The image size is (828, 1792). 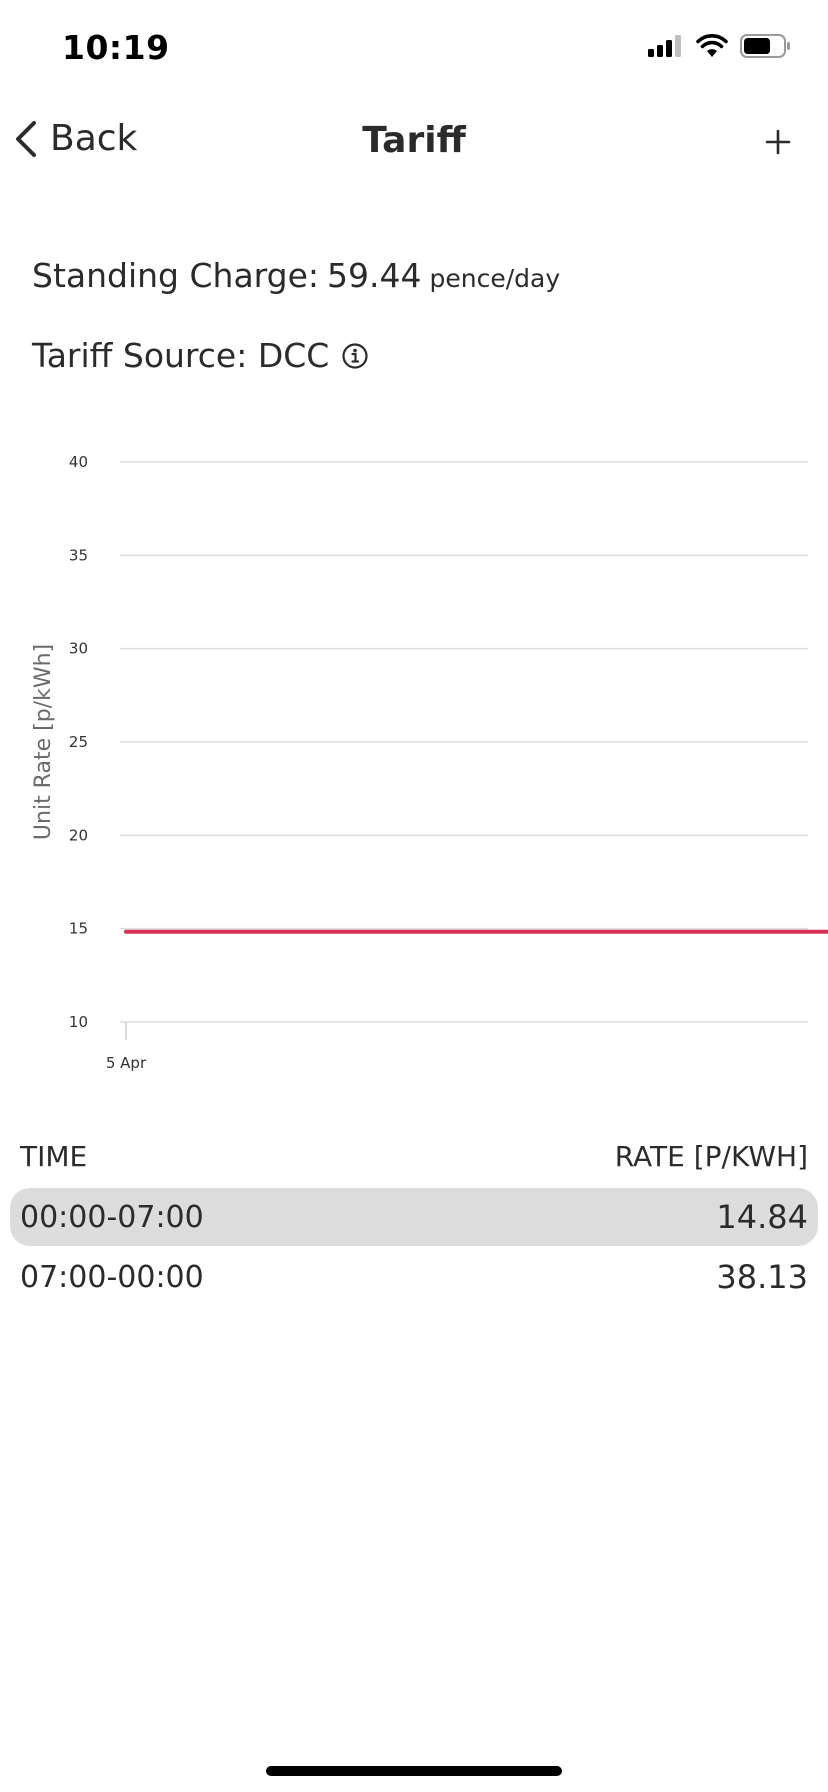 What do you see at coordinates (94, 138) in the screenshot?
I see `back-label: Back` at bounding box center [94, 138].